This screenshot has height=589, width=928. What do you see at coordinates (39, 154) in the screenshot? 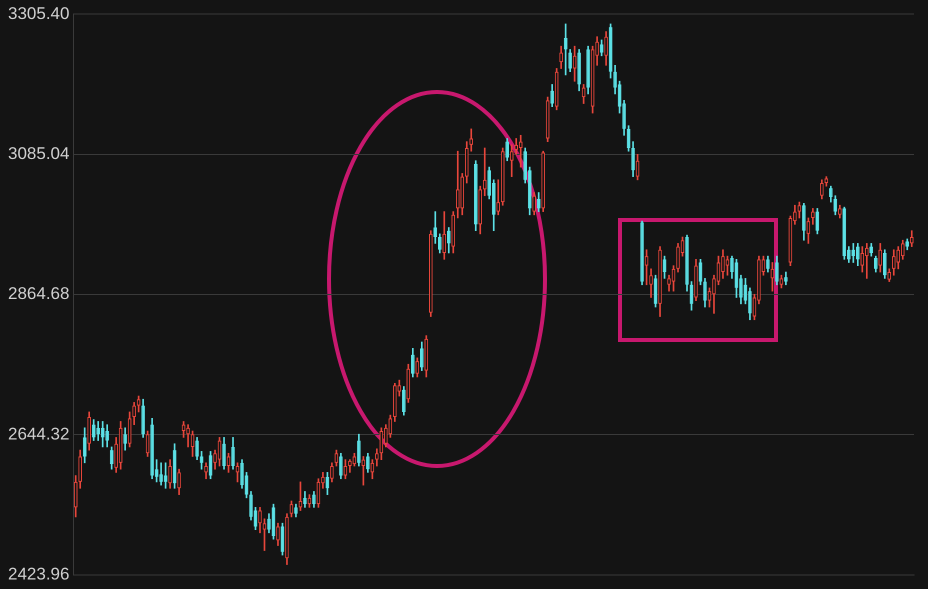
I see `y-tick-label: 3085.04` at bounding box center [39, 154].